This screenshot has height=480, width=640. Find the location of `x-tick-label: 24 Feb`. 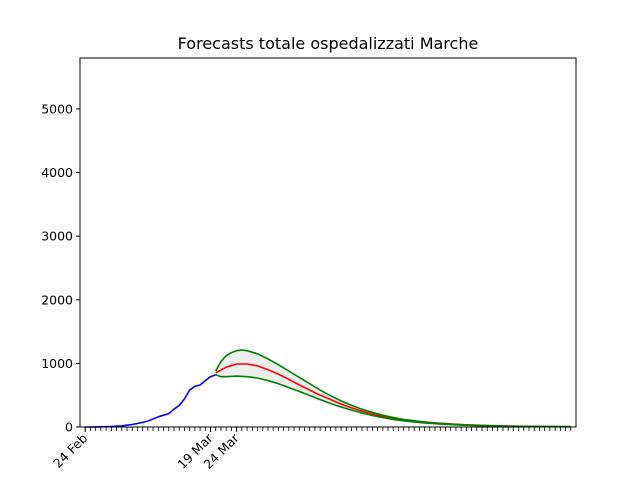

x-tick-label: 24 Feb is located at coordinates (70, 450).